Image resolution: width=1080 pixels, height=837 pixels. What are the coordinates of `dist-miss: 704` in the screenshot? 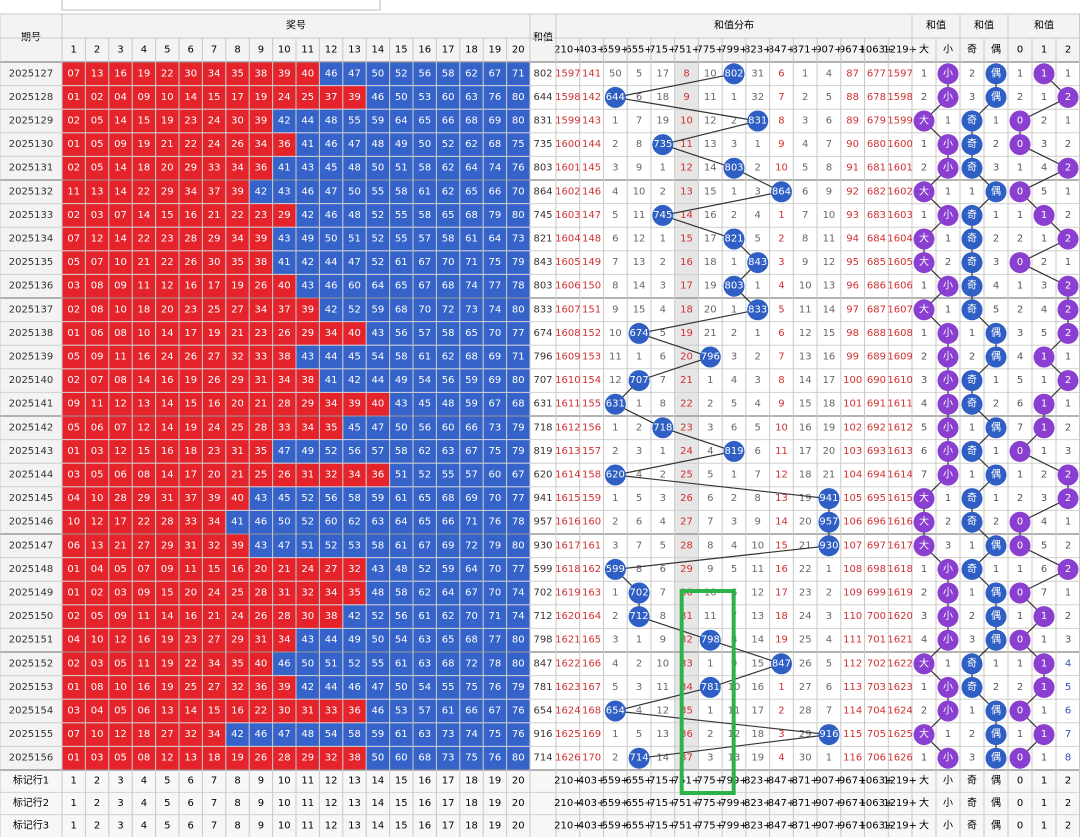 It's located at (876, 711).